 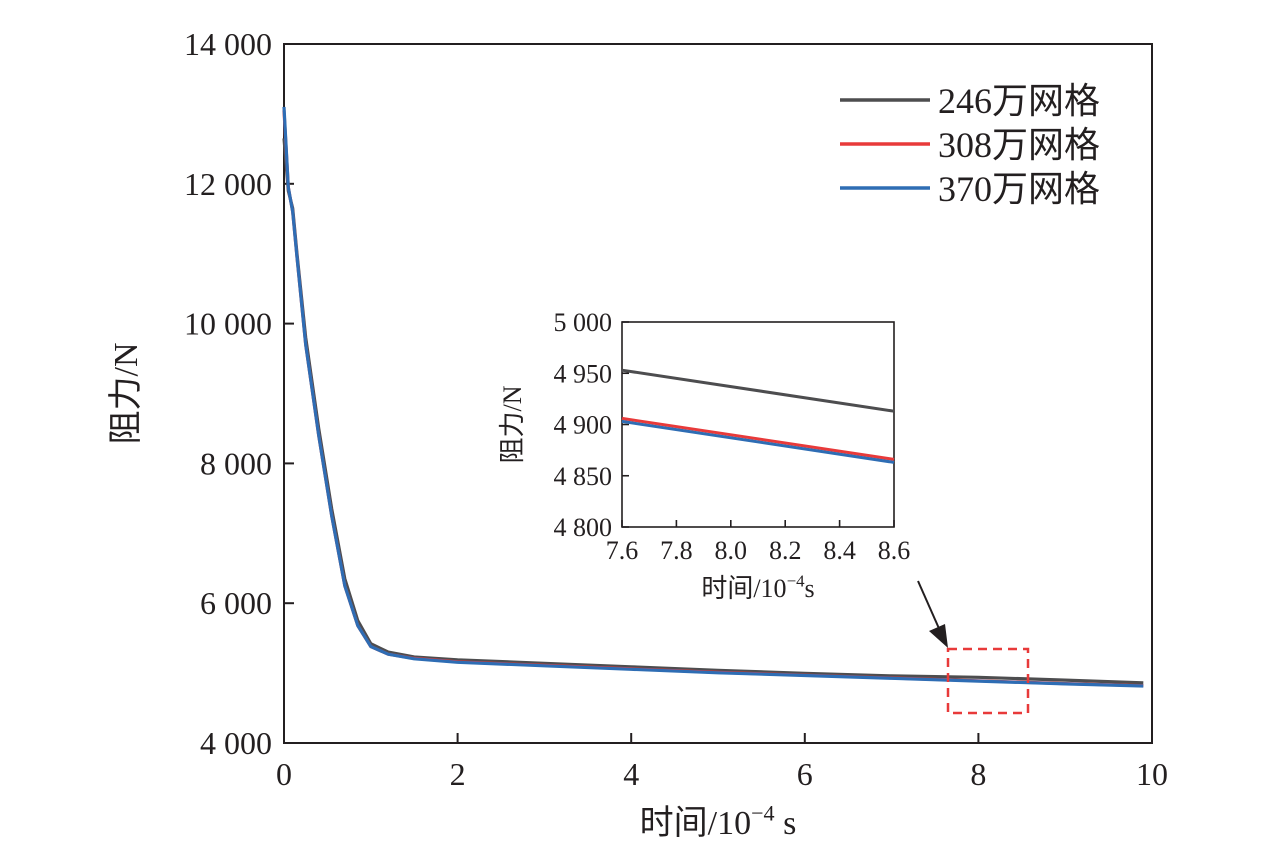 What do you see at coordinates (731, 550) in the screenshot?
I see `inset-x-tick-label: 8.0` at bounding box center [731, 550].